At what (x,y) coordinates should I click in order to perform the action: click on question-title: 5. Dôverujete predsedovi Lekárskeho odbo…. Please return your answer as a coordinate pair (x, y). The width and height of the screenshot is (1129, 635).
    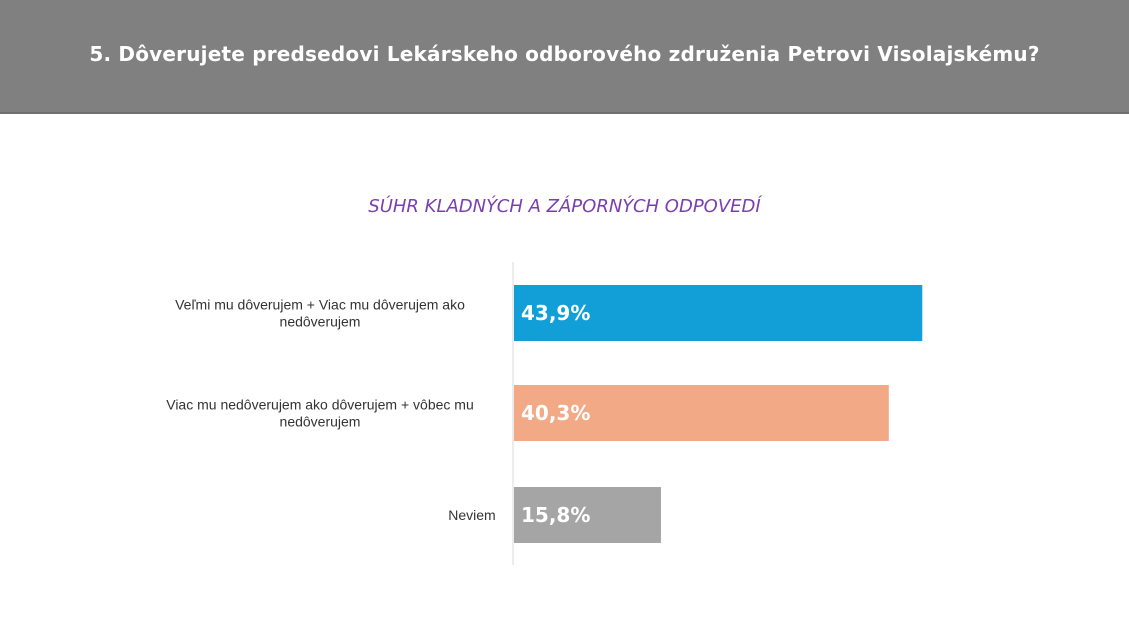
    Looking at the image, I should click on (564, 54).